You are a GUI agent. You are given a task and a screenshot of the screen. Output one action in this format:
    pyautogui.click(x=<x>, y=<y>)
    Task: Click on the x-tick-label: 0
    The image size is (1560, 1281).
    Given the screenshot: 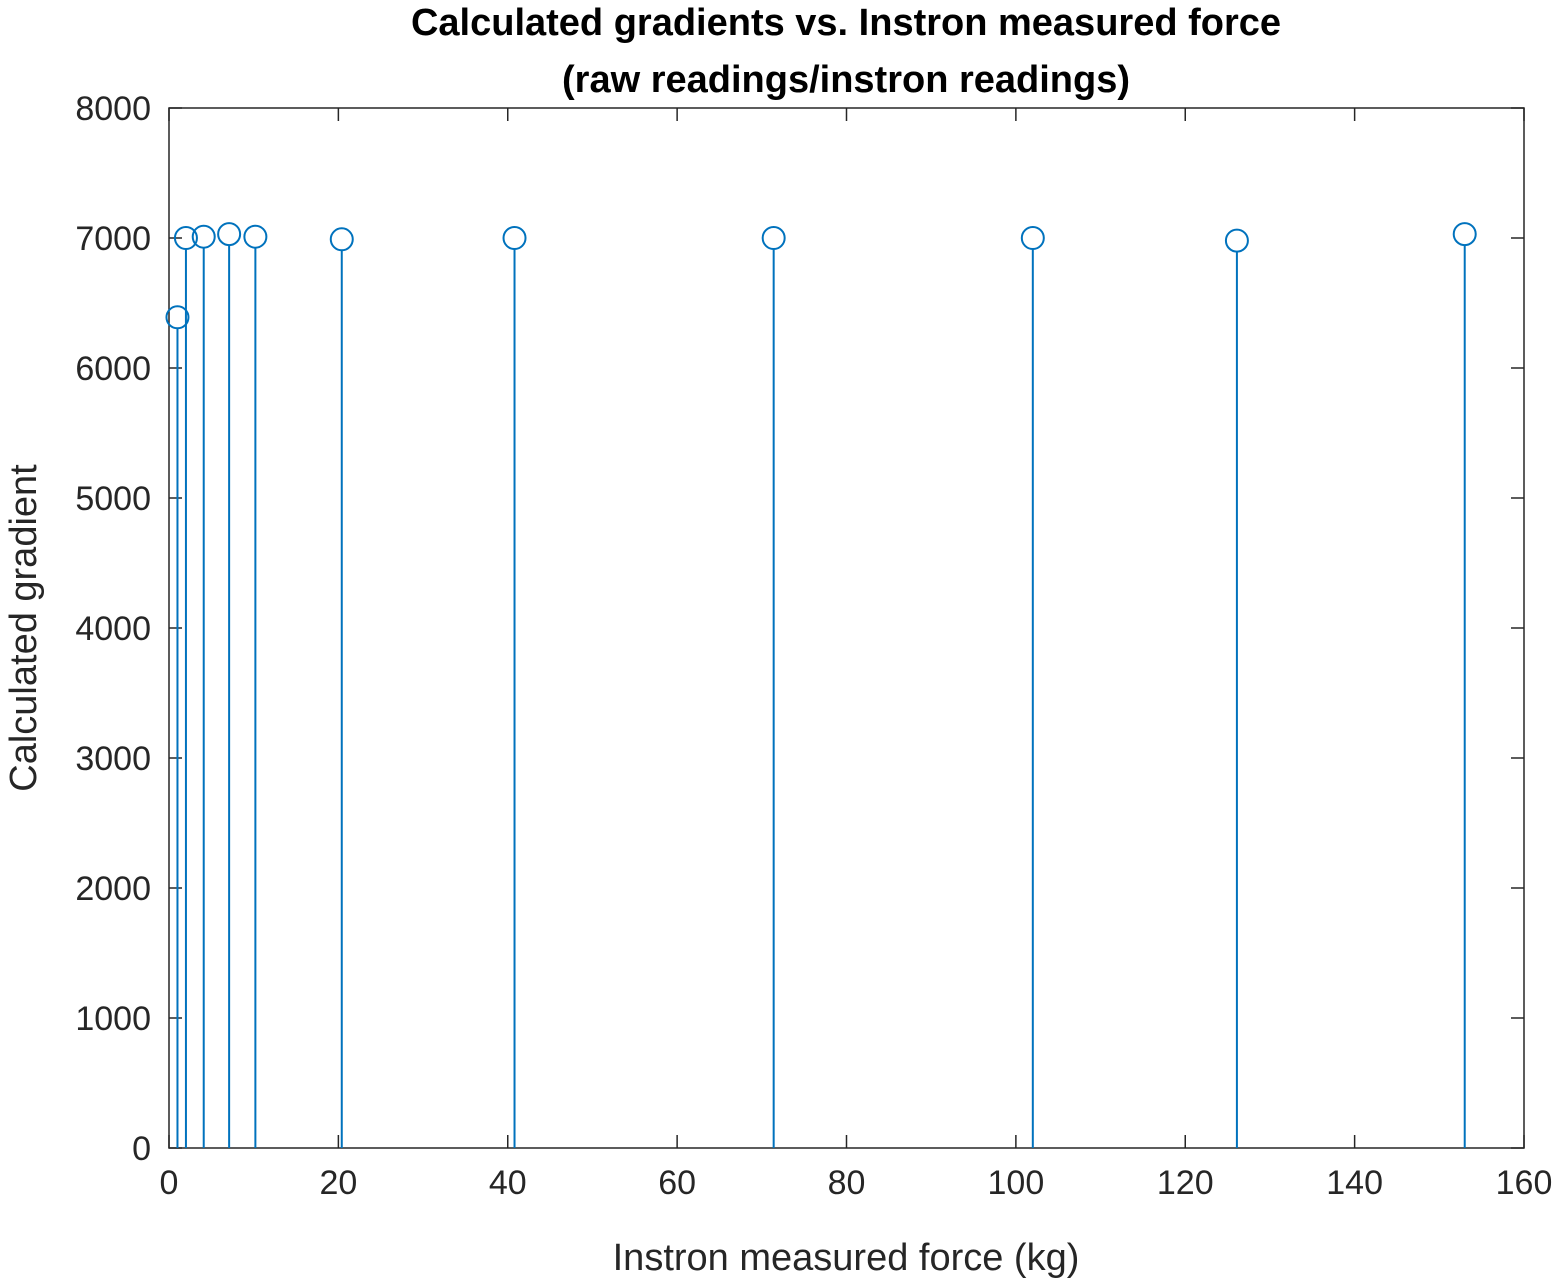 What is the action you would take?
    pyautogui.click(x=169, y=1183)
    